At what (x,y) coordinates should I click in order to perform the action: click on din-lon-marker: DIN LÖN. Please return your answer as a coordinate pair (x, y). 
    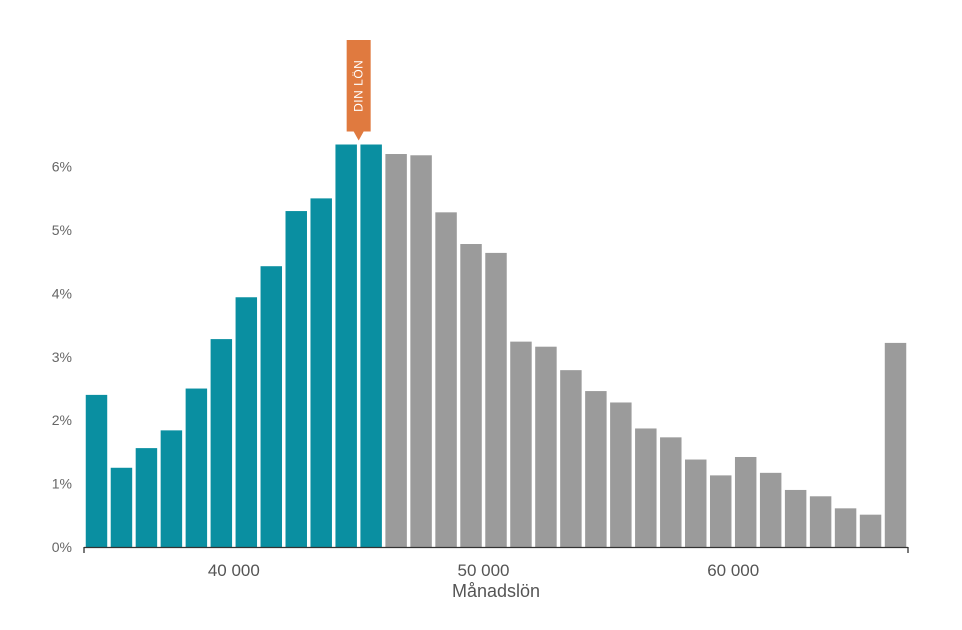
    Looking at the image, I should click on (358, 90).